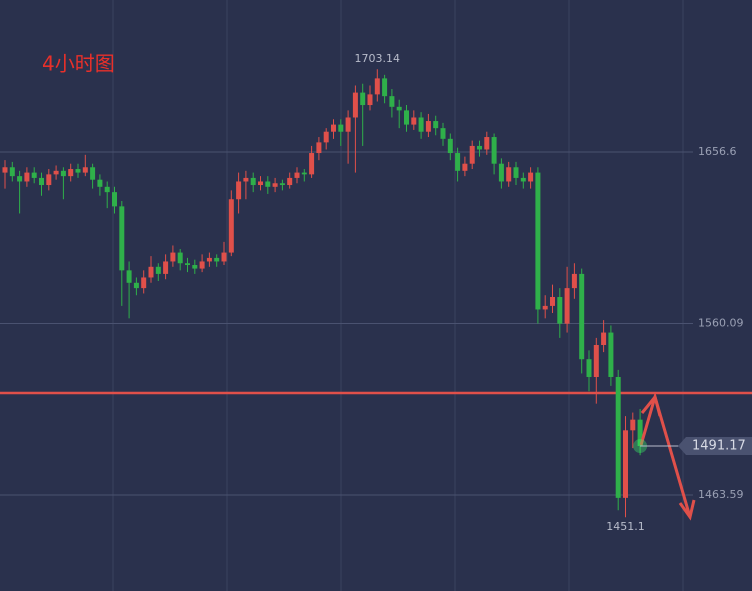 This screenshot has height=591, width=752. What do you see at coordinates (721, 323) in the screenshot?
I see `y-tick-label: 1560.09` at bounding box center [721, 323].